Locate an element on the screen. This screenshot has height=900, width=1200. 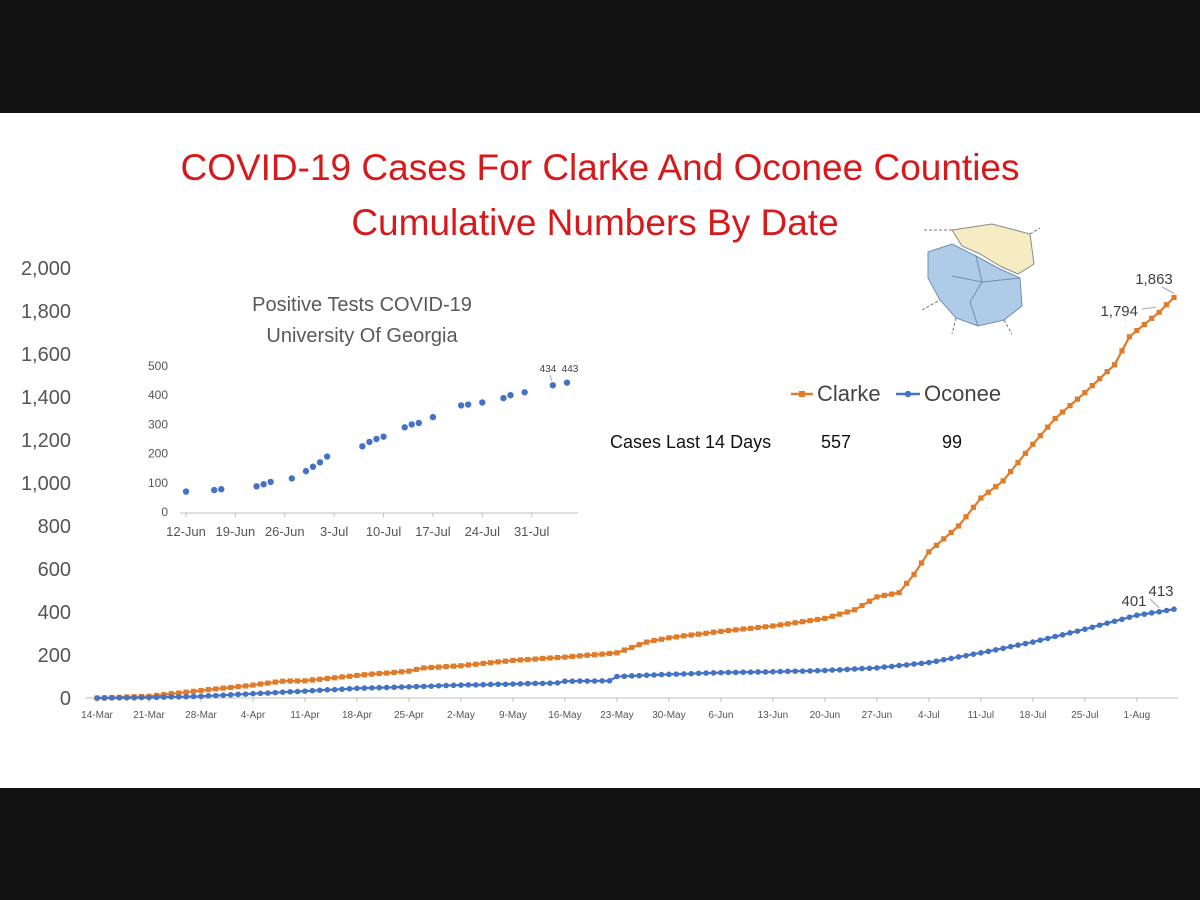
x-tick-label: 20-Jun is located at coordinates (825, 715).